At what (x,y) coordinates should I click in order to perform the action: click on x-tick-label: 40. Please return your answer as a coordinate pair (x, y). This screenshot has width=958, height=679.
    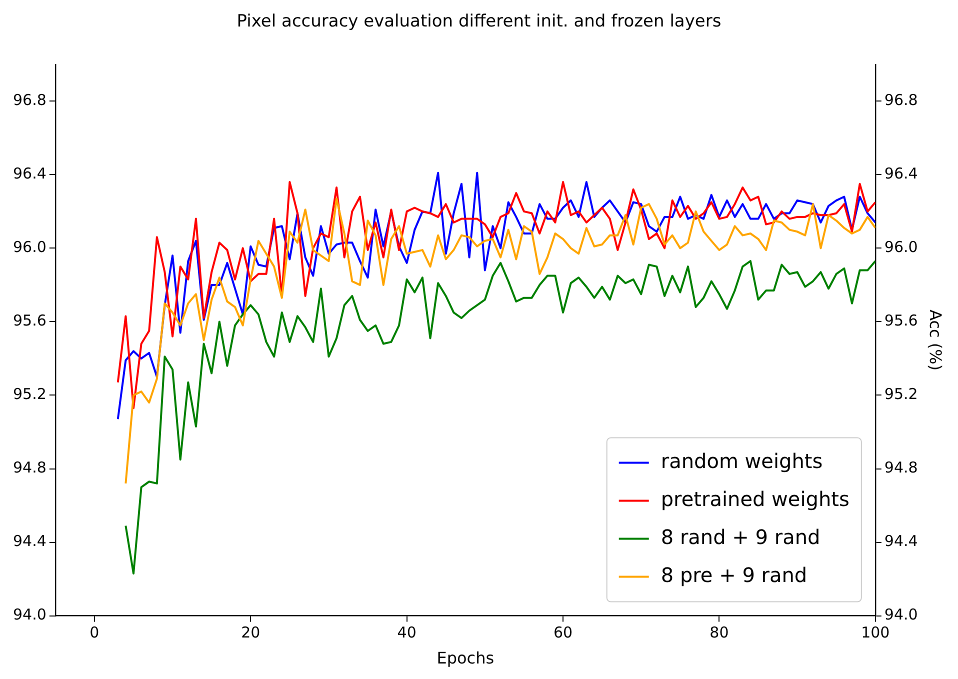
    Looking at the image, I should click on (406, 633).